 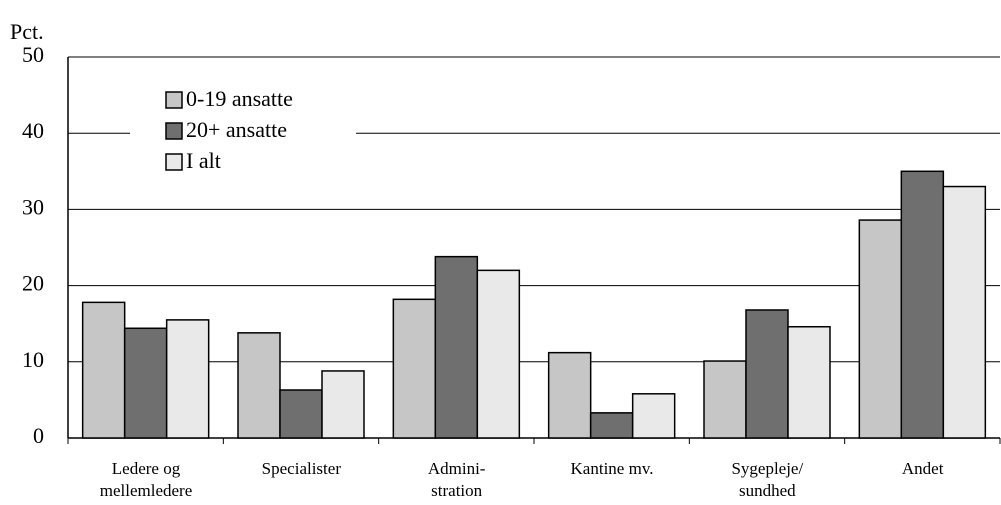 I want to click on y-tick-label: 20, so click(x=33, y=283).